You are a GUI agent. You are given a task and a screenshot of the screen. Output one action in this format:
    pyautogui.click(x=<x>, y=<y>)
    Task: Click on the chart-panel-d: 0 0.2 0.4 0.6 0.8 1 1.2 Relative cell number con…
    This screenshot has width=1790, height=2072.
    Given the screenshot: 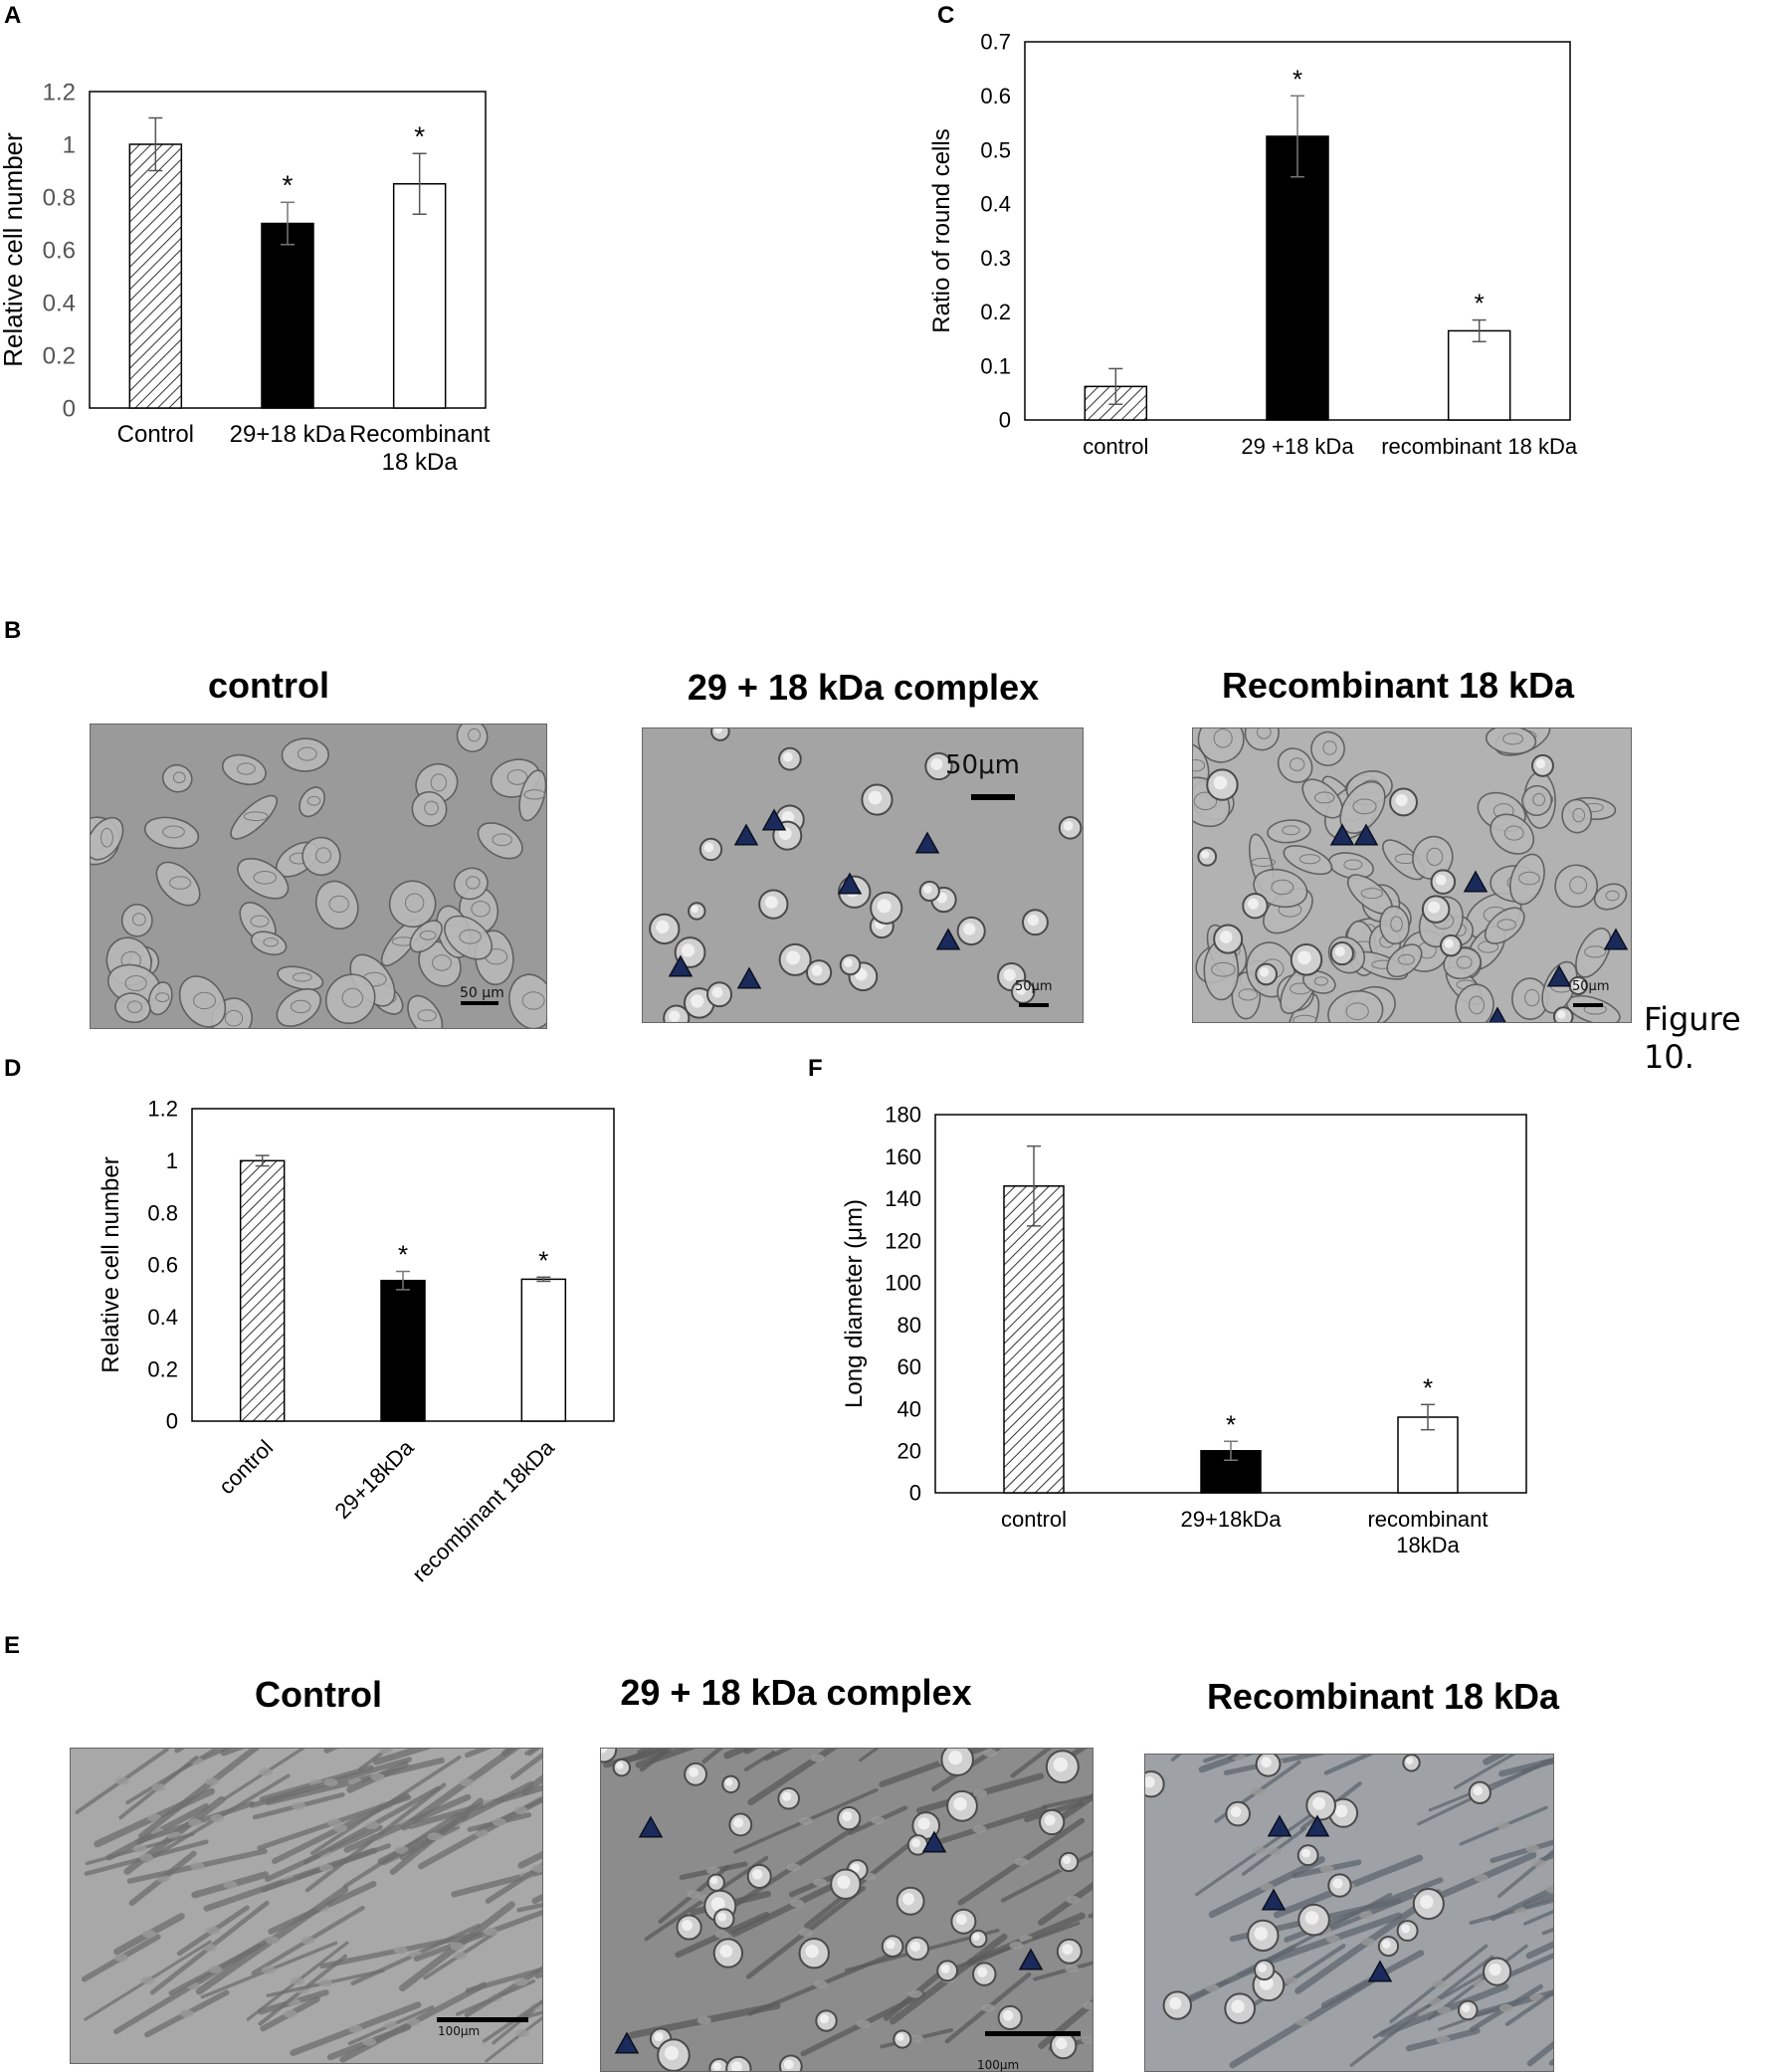 What is the action you would take?
    pyautogui.click(x=356, y=1341)
    